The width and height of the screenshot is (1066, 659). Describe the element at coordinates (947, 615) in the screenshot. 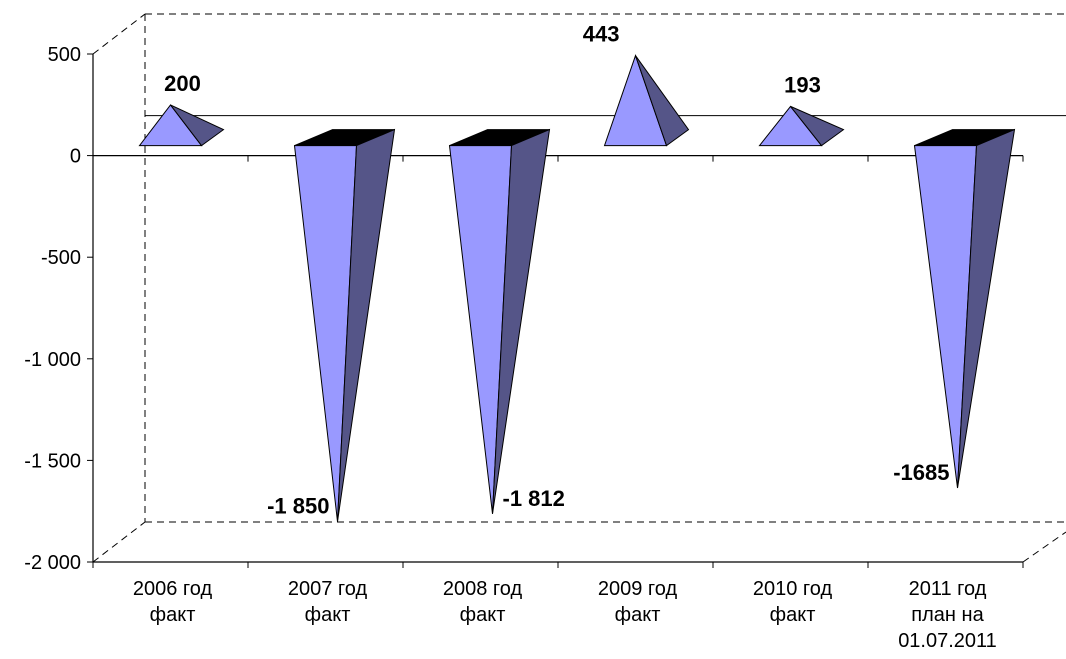

I see `x-tick-label: 2011 год план на 01.07.2011` at that location.